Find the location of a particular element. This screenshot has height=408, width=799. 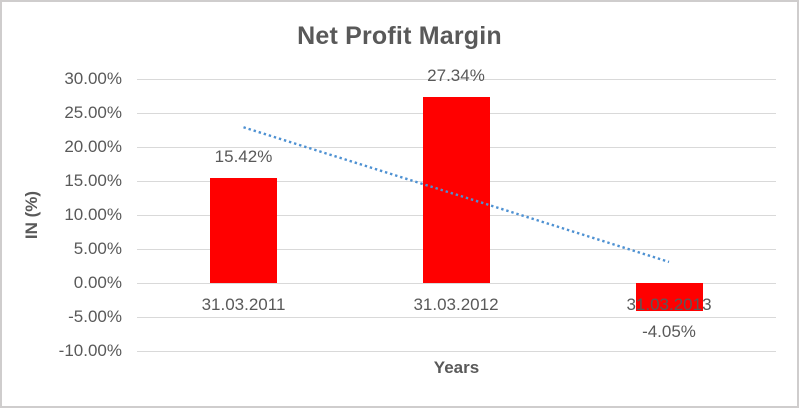

chart-title: Net Profit Margin is located at coordinates (399, 36).